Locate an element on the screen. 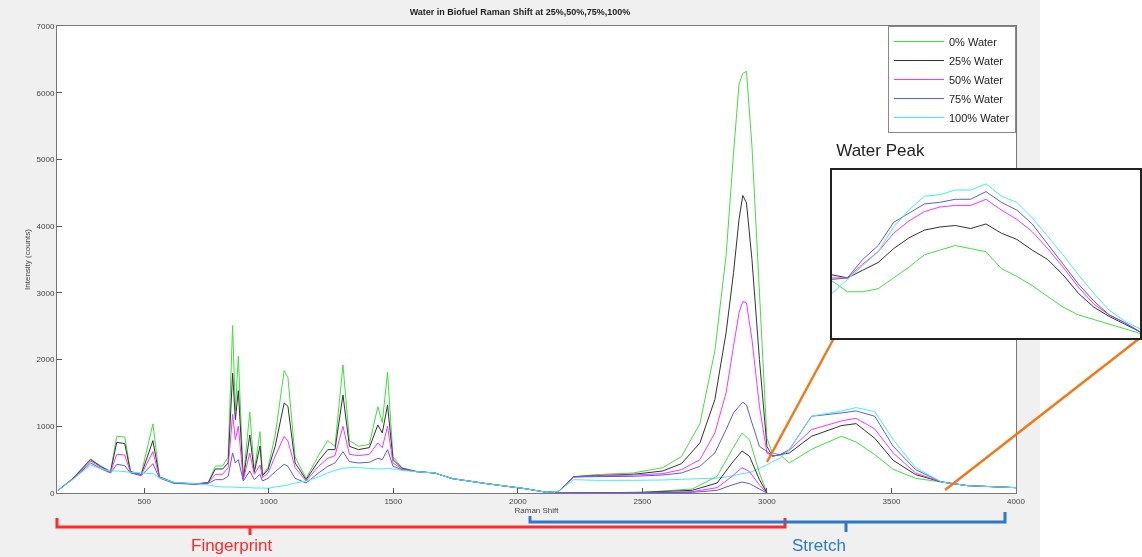 Image resolution: width=1142 pixels, height=557 pixels. y-tick-label: 5000 is located at coordinates (45, 160).